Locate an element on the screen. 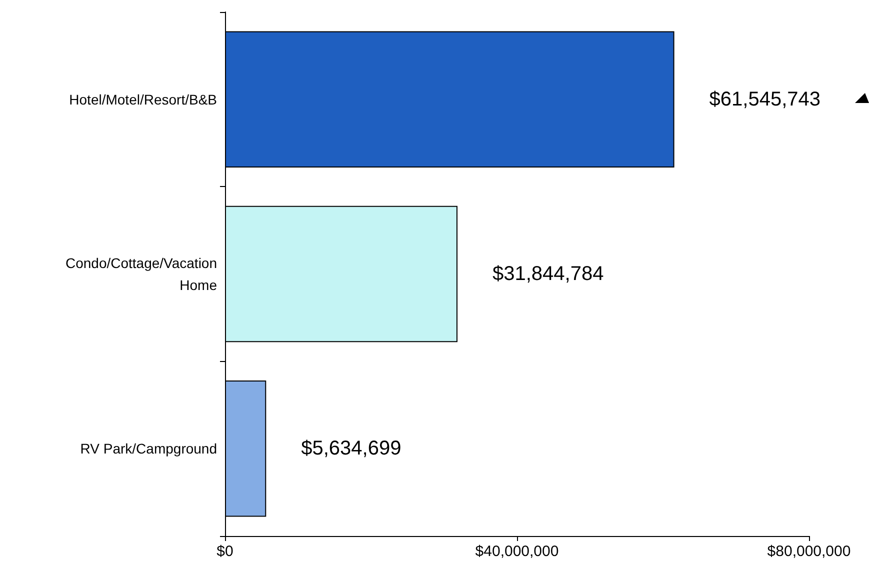 The width and height of the screenshot is (869, 576). y-tick-label: Hotel/Motel/Resort/B&B is located at coordinates (143, 99).